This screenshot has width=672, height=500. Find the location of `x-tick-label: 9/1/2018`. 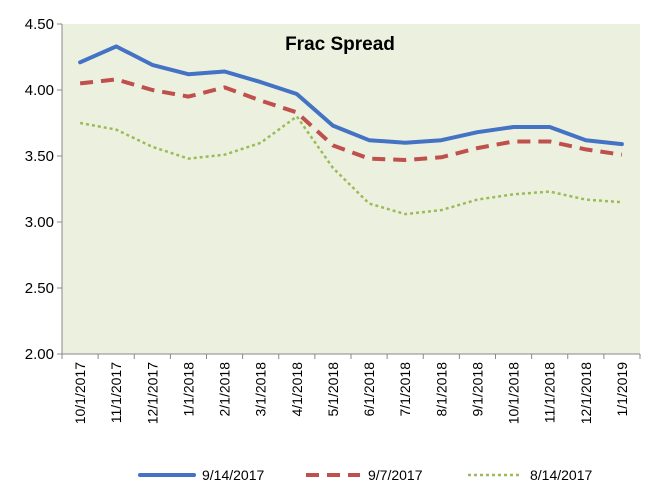

x-tick-label: 9/1/2018 is located at coordinates (477, 389).